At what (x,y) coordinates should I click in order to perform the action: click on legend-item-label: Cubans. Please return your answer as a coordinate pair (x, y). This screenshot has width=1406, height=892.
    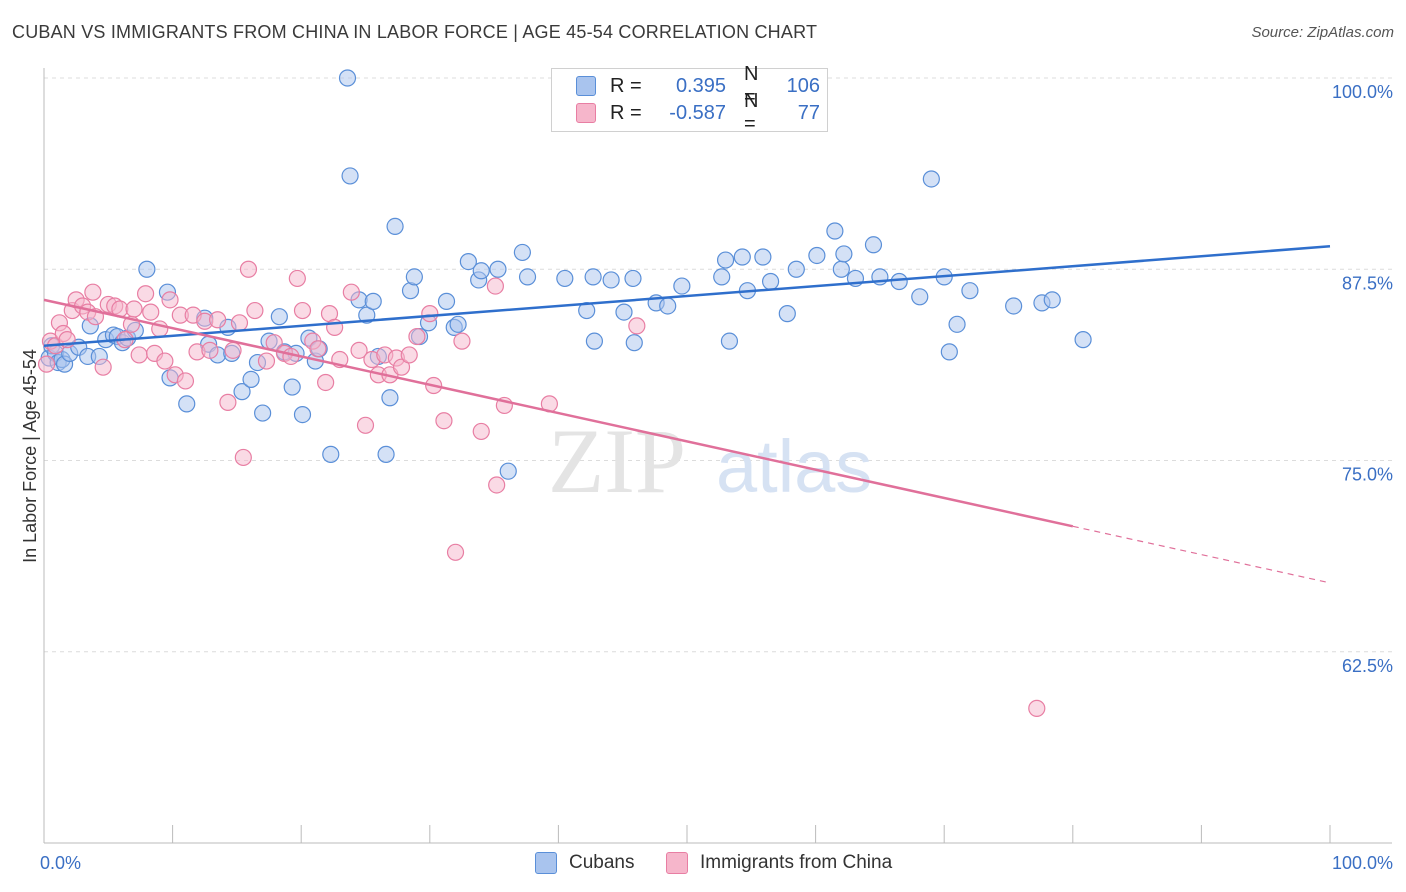
    Looking at the image, I should click on (602, 862).